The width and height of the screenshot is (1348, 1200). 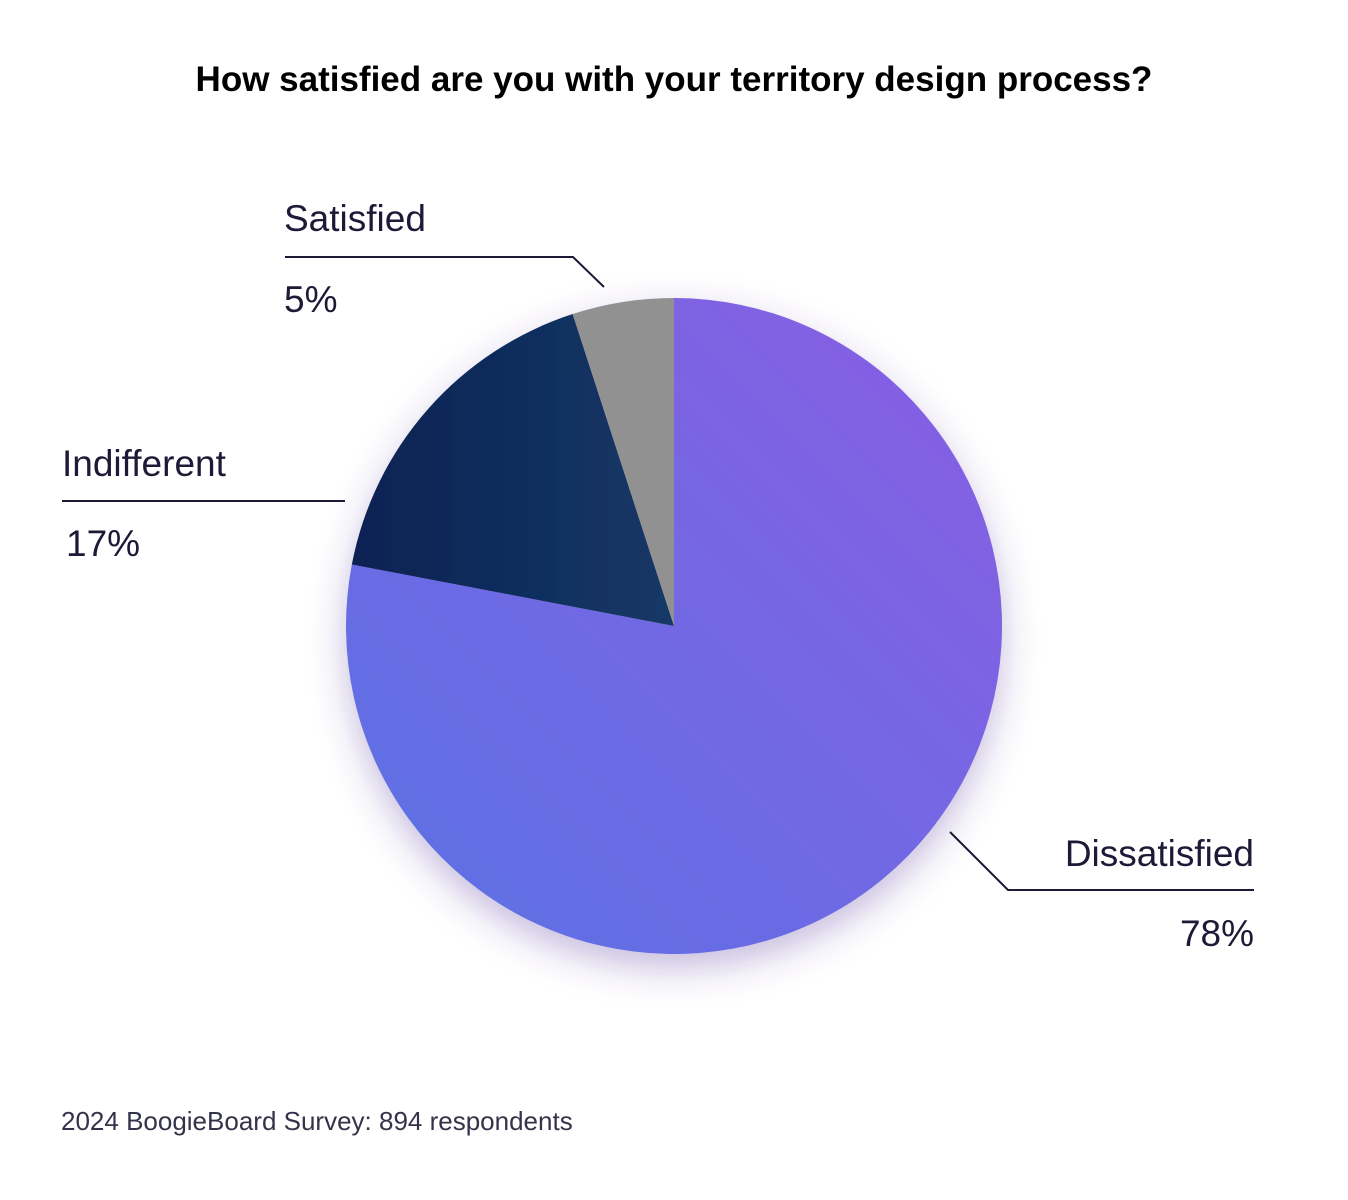 I want to click on value-label-dissatisfied: 78%, so click(x=1217, y=933).